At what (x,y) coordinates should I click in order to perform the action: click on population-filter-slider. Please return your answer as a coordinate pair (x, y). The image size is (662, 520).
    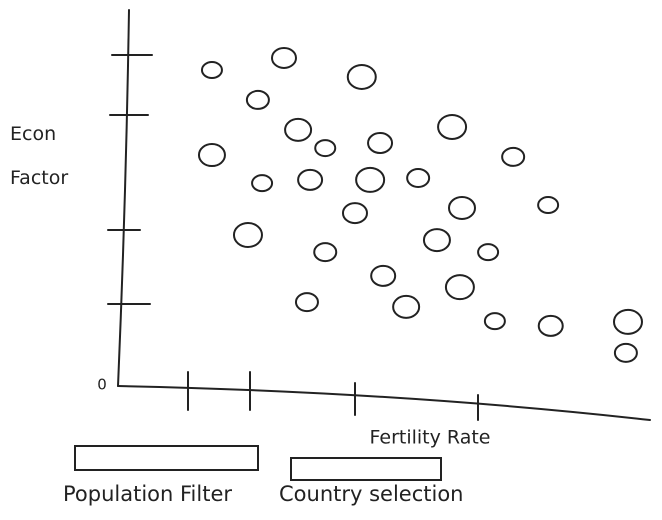
    Looking at the image, I should click on (166, 458).